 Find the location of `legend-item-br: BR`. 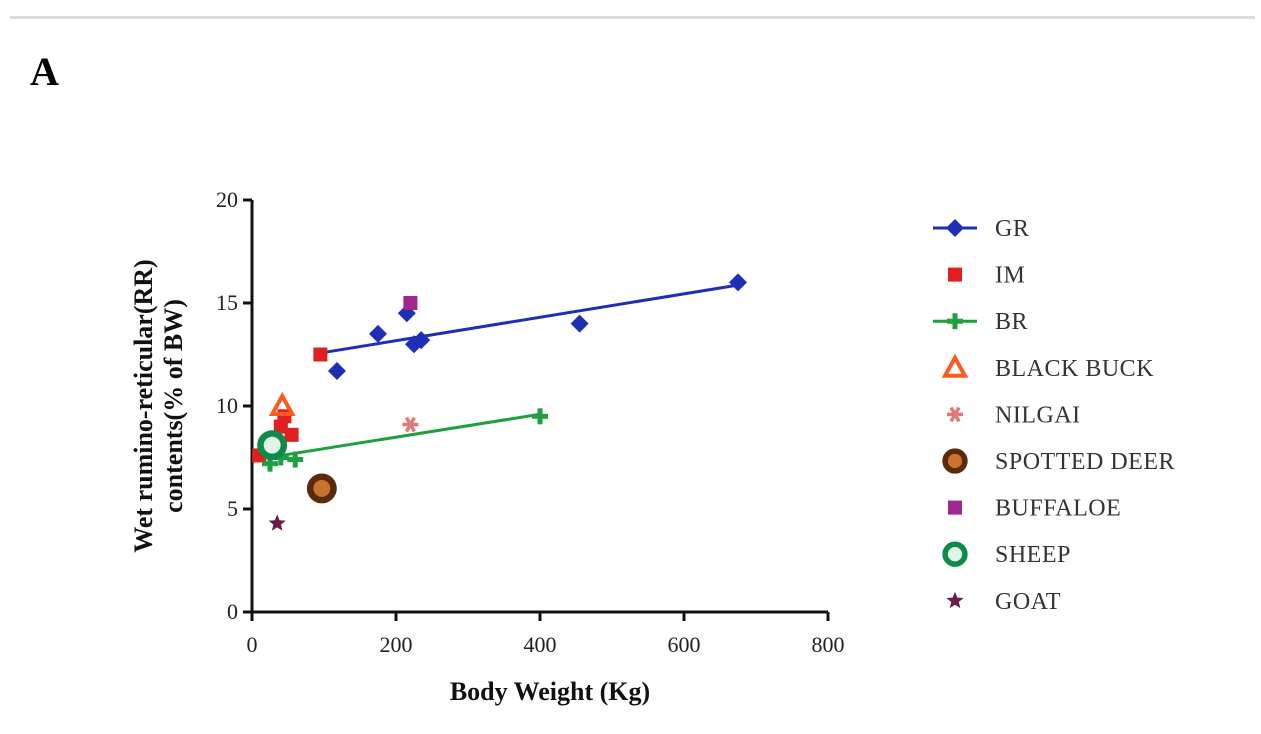

legend-item-br: BR is located at coordinates (980, 322).